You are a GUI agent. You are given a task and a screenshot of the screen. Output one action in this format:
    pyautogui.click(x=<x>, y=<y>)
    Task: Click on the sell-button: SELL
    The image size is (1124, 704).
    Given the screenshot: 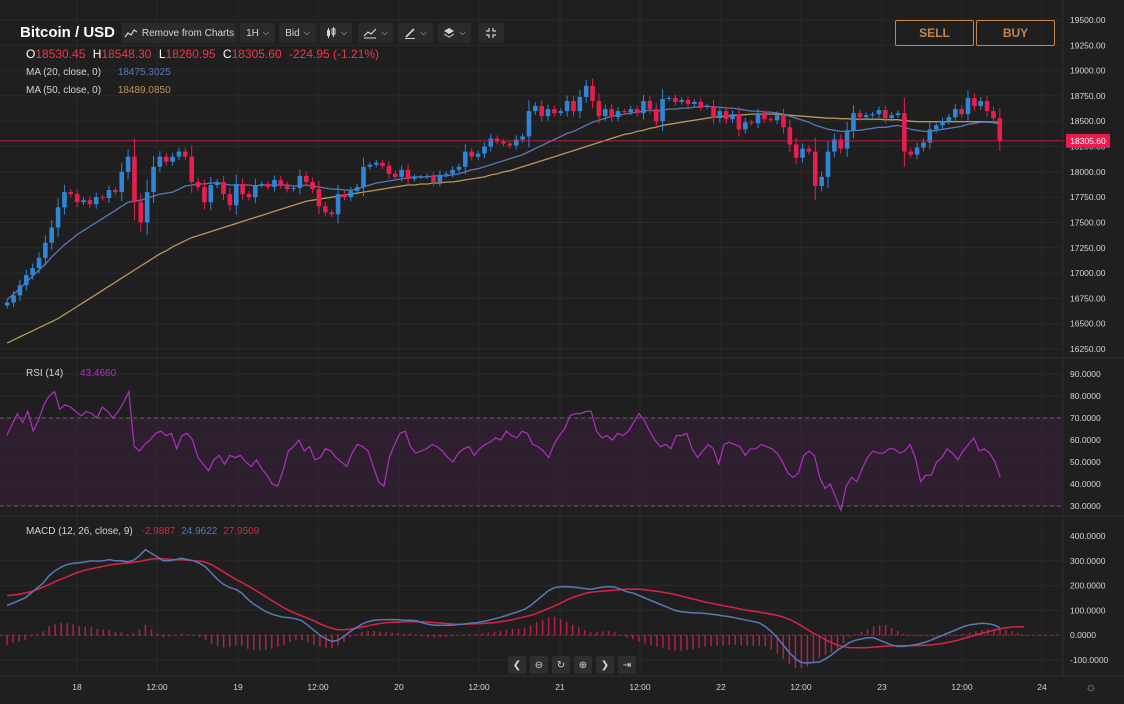 What is the action you would take?
    pyautogui.click(x=934, y=33)
    